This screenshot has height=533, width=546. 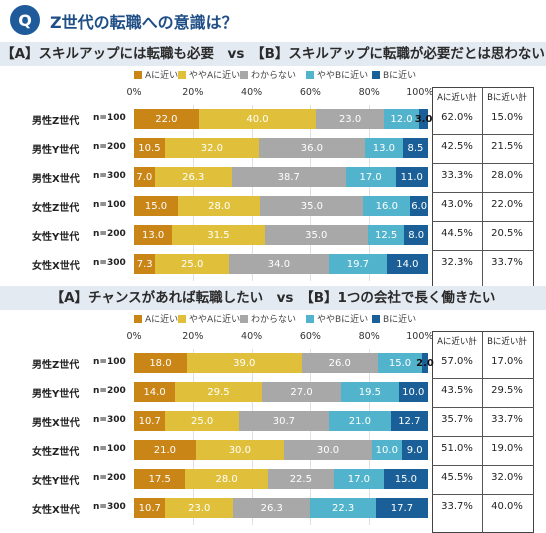 What do you see at coordinates (457, 448) in the screenshot?
I see `a-total-value: 51.0%` at bounding box center [457, 448].